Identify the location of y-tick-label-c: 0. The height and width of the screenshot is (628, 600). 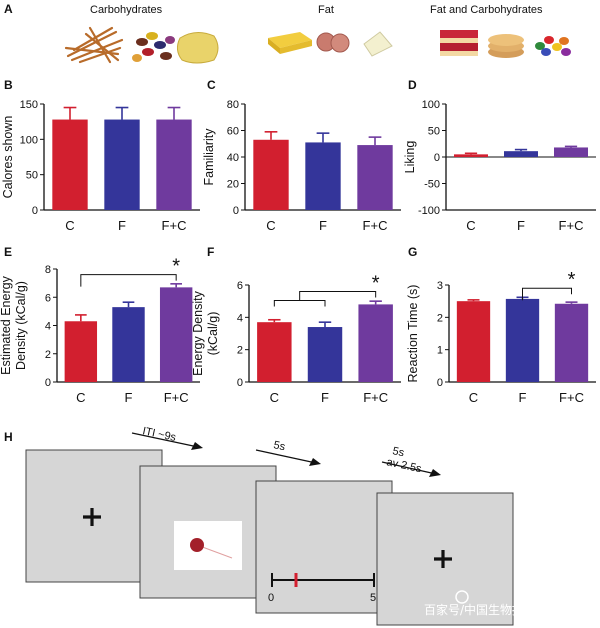
(236, 211).